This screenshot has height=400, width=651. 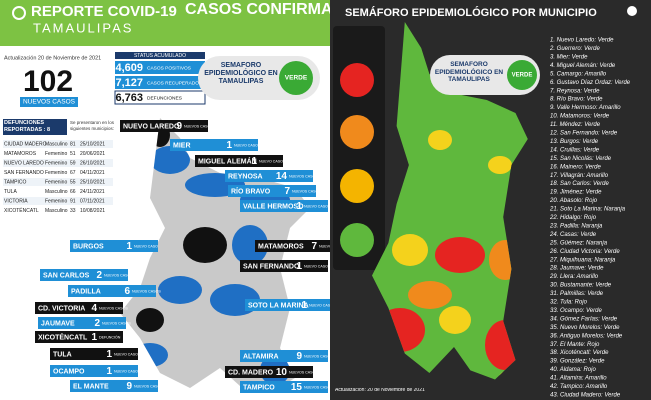 What do you see at coordinates (278, 305) in the screenshot?
I see `case-name: SOTO LA MARINA` at bounding box center [278, 305].